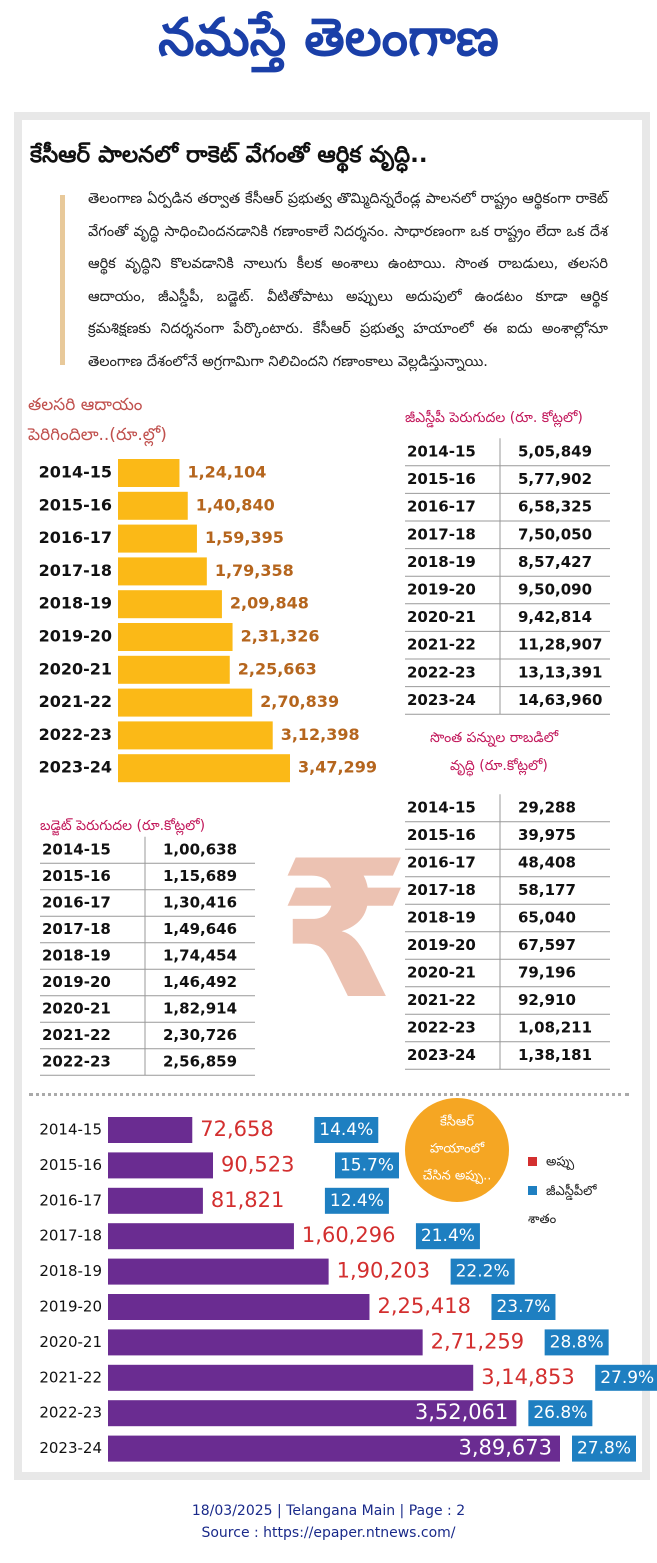  Describe the element at coordinates (320, 734) in the screenshot. I see `value-label: 3,12,398` at that location.